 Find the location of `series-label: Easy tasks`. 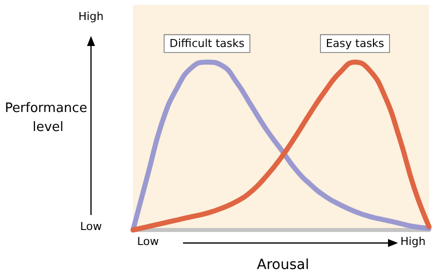

series-label: Easy tasks is located at coordinates (355, 43).